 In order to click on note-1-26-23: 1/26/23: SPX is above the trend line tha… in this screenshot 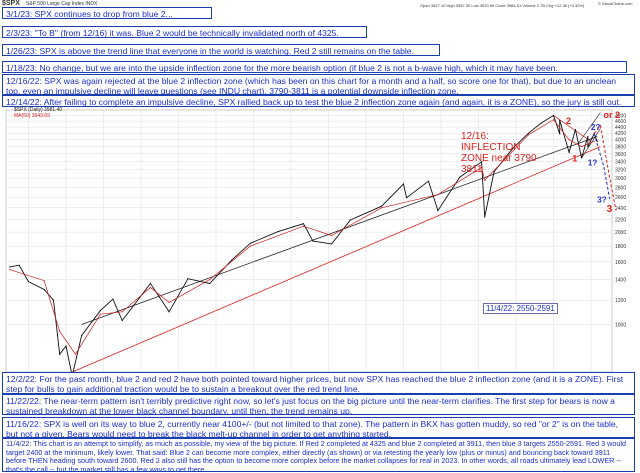, I will do `click(221, 50)`.